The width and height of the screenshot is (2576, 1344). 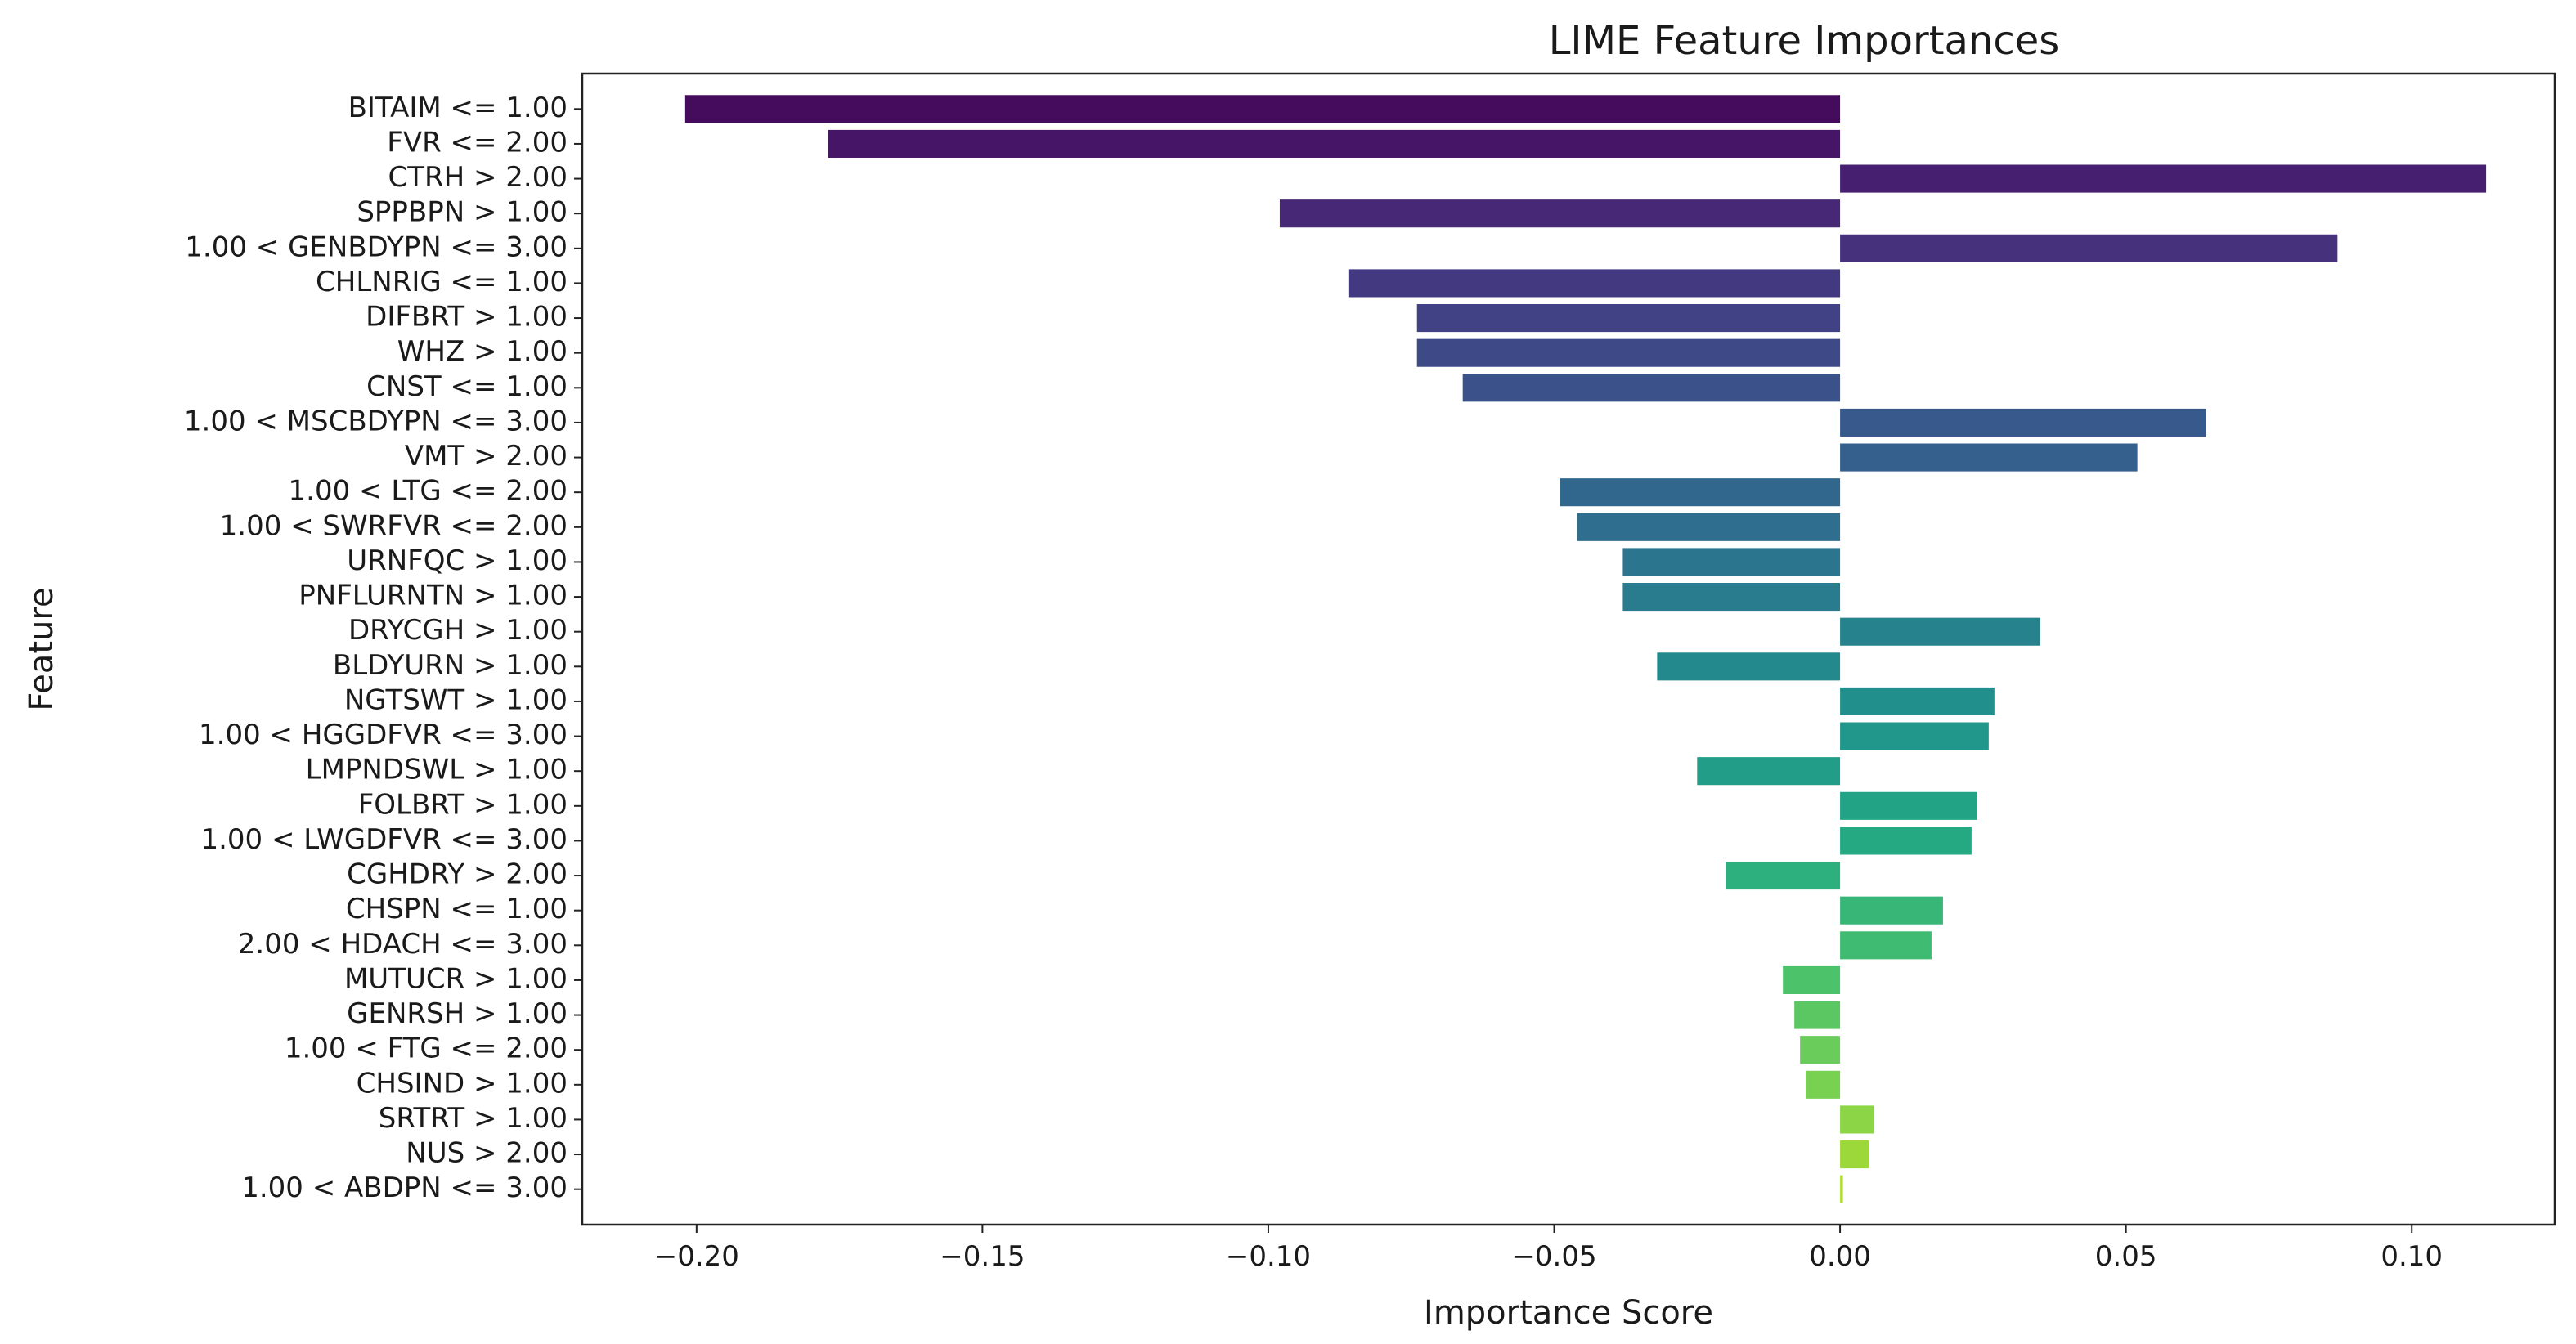 I want to click on x-tick-label: 0.05, so click(x=2126, y=1257).